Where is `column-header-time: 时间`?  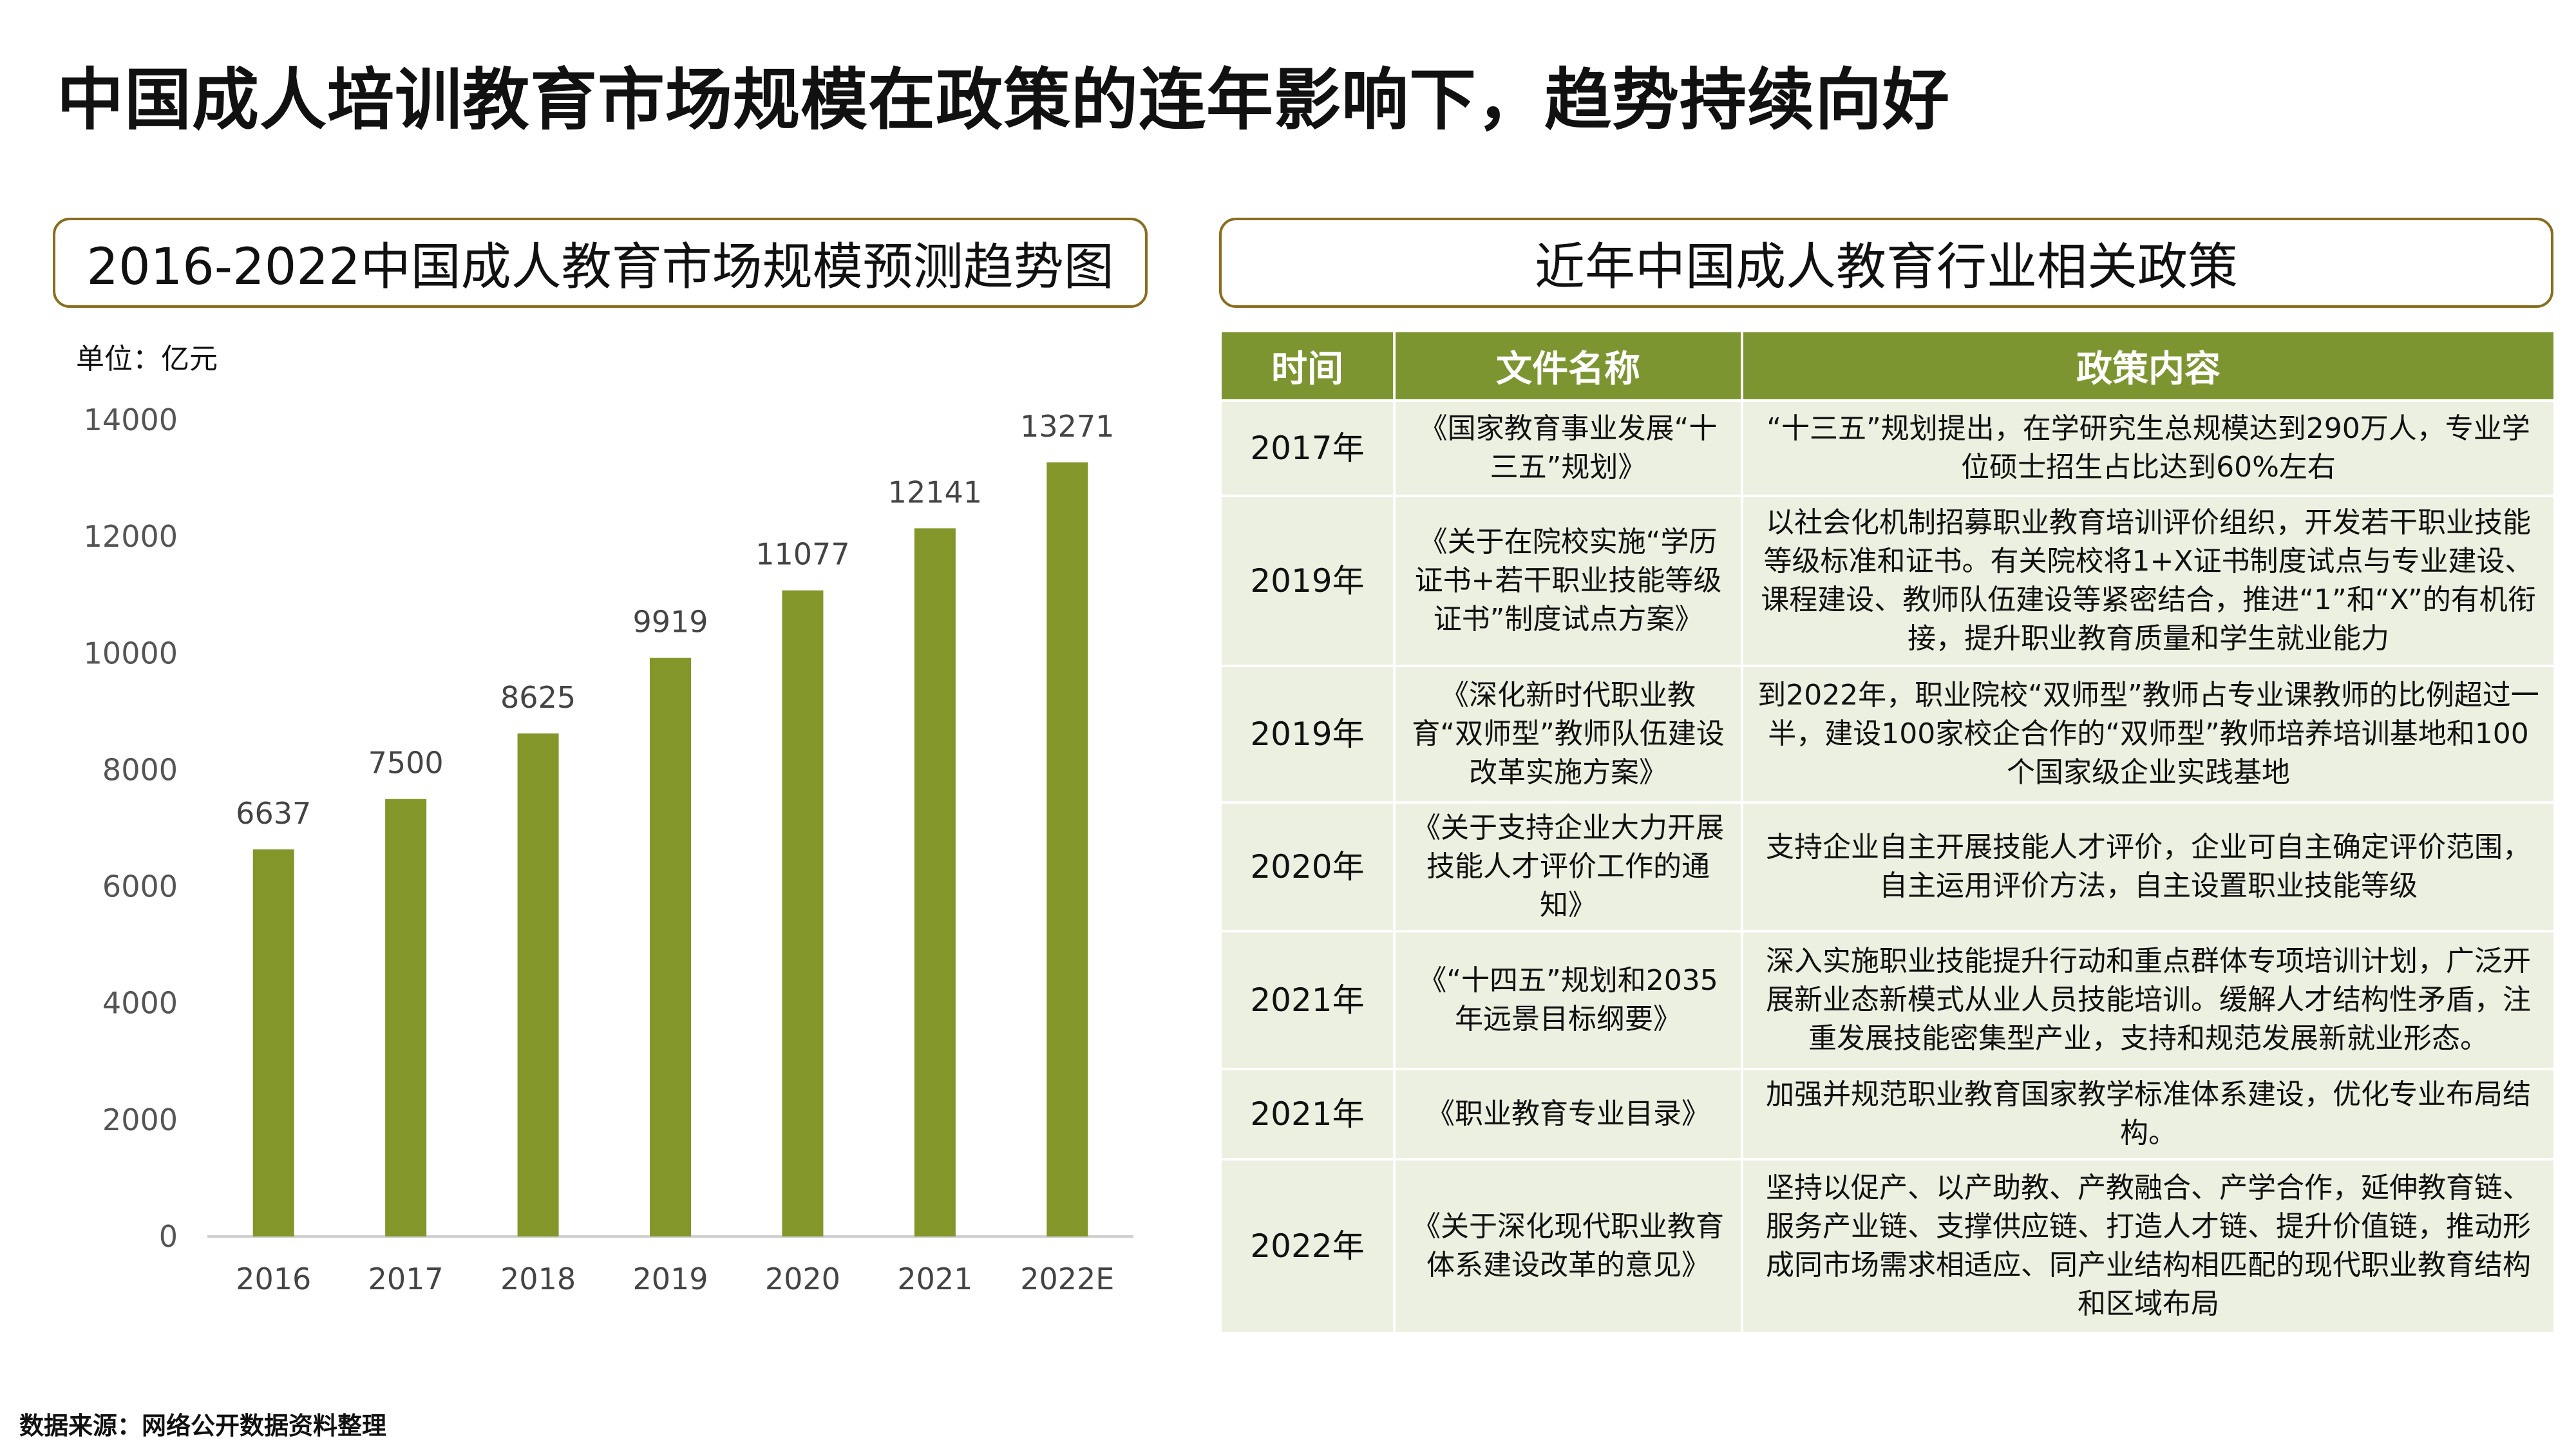
column-header-time: 时间 is located at coordinates (1307, 366).